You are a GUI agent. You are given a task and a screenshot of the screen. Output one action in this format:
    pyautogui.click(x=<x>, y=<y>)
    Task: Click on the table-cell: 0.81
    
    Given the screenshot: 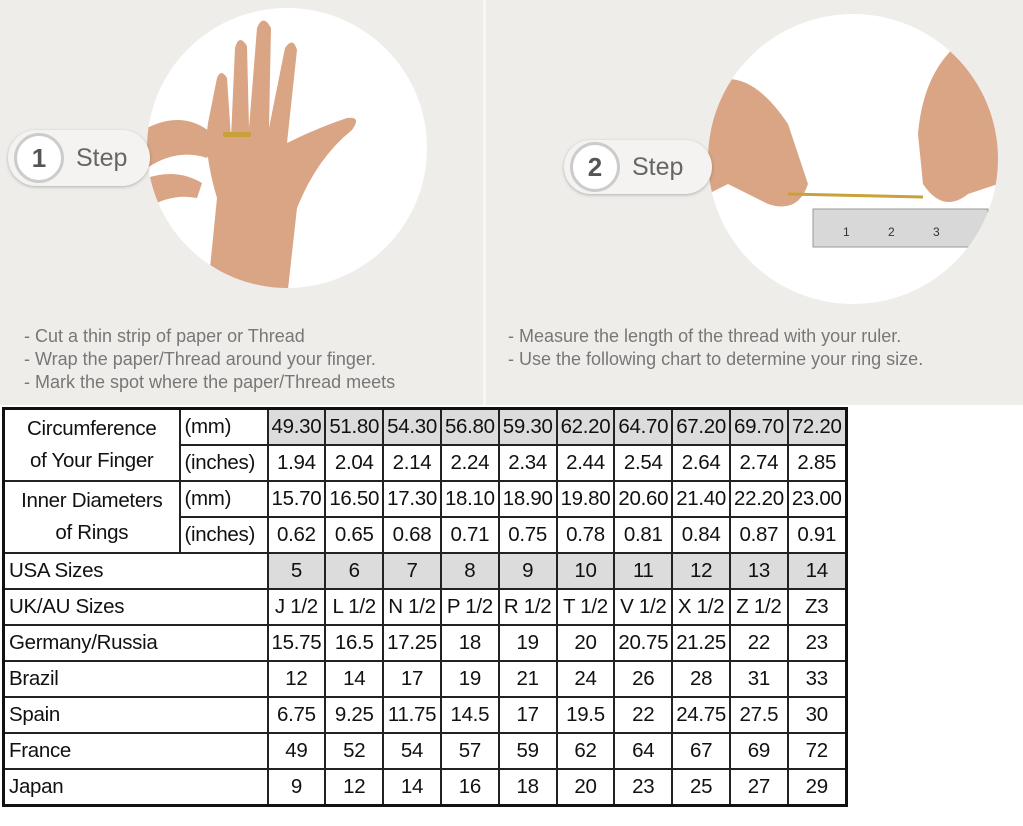 What is the action you would take?
    pyautogui.click(x=643, y=535)
    